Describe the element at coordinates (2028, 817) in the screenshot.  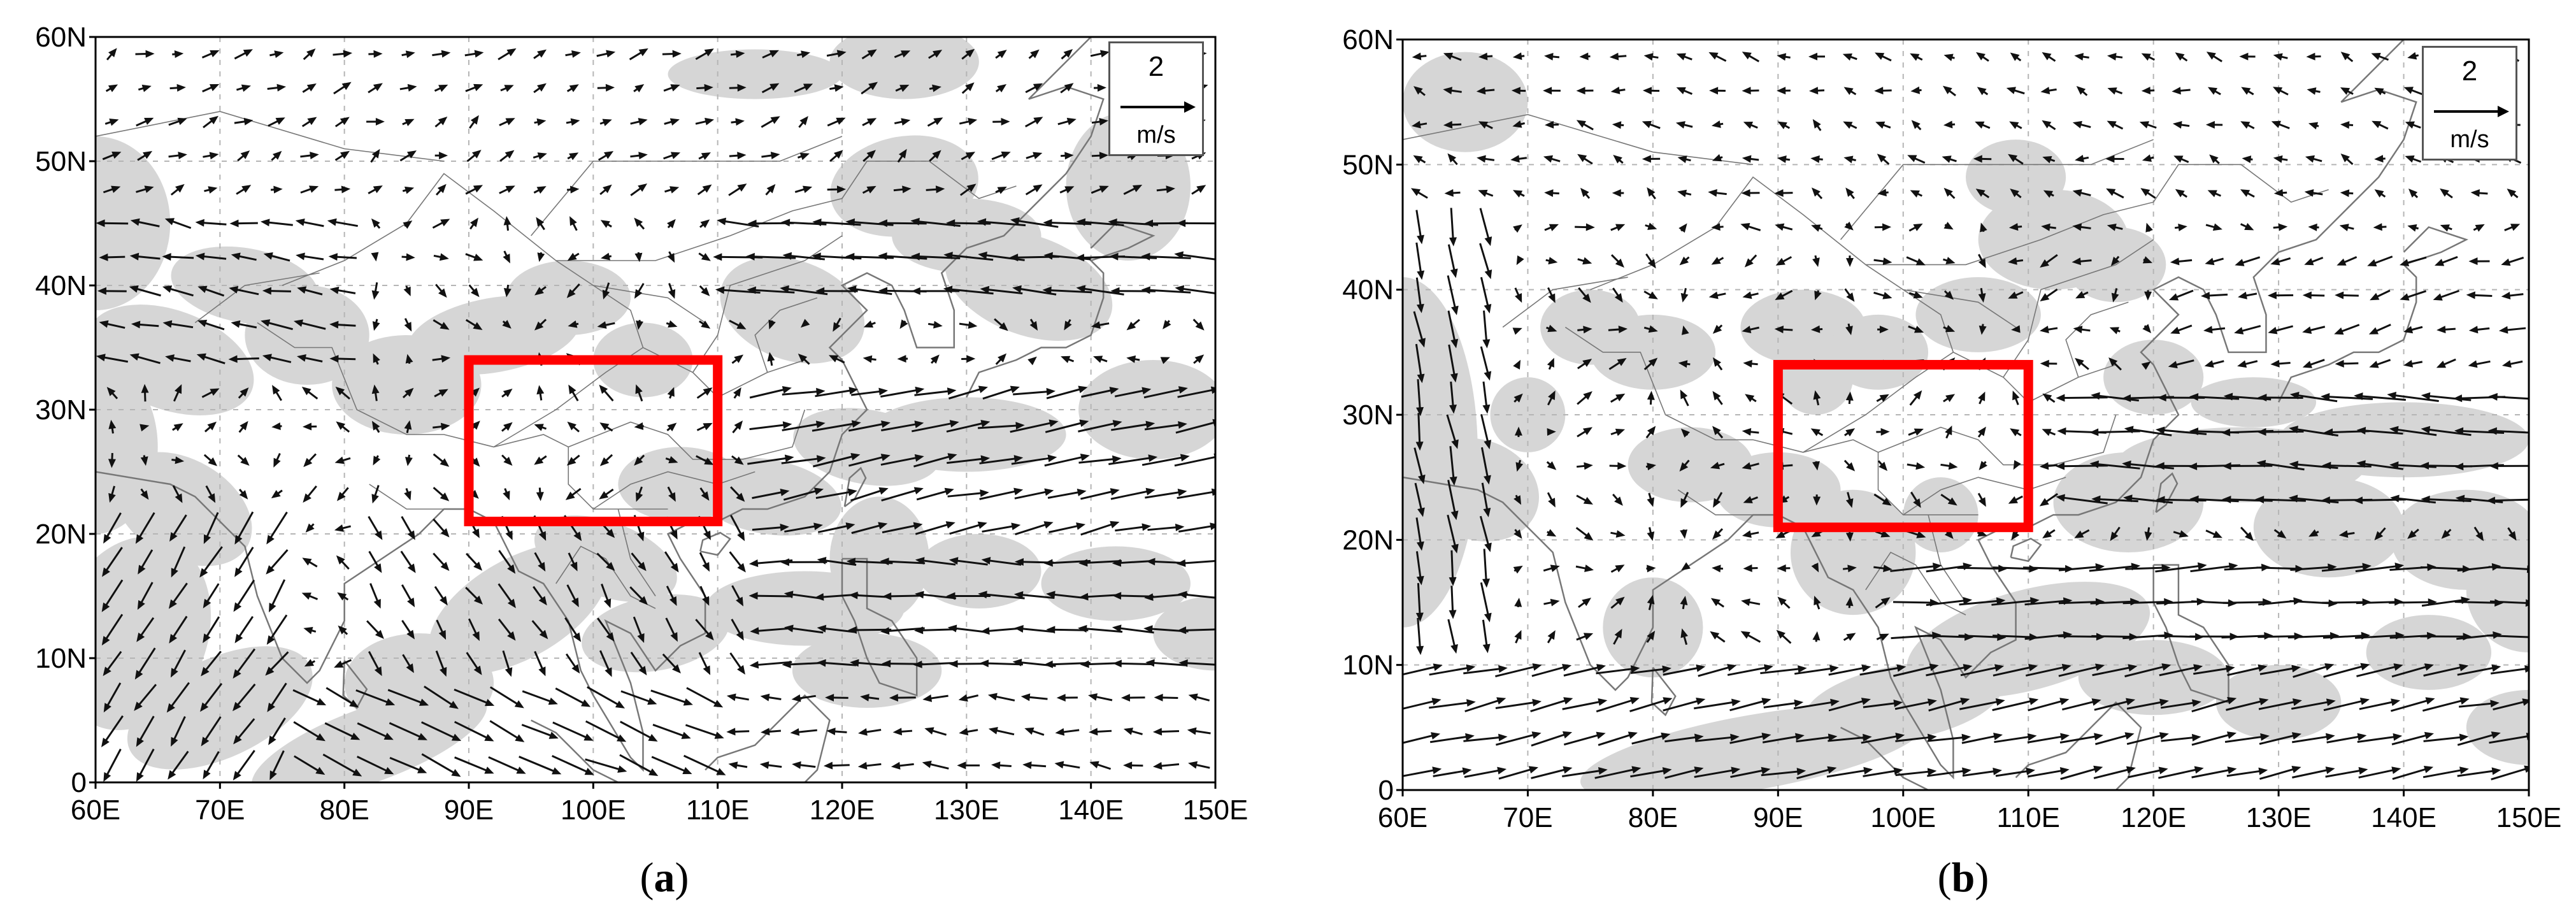
I see `lon-tick-label: 110E` at that location.